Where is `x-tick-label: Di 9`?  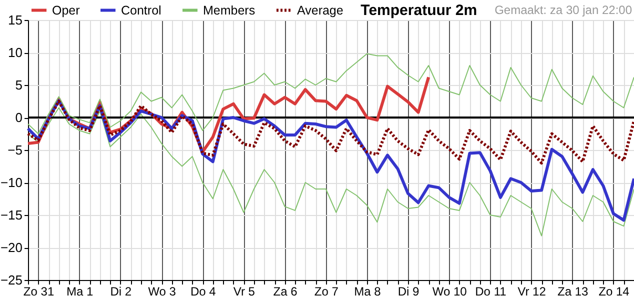
x-tick-label: Di 9 is located at coordinates (409, 291).